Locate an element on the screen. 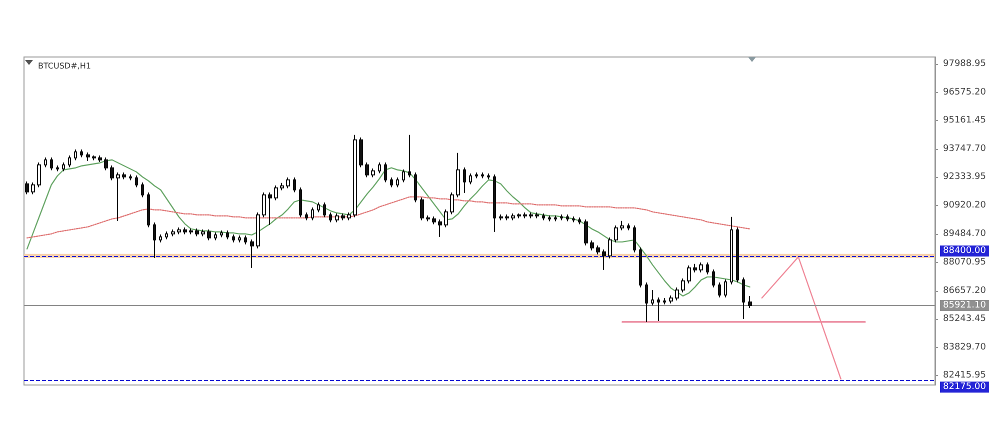 The width and height of the screenshot is (1000, 430). ref-line-label: 85921.10 is located at coordinates (964, 305).